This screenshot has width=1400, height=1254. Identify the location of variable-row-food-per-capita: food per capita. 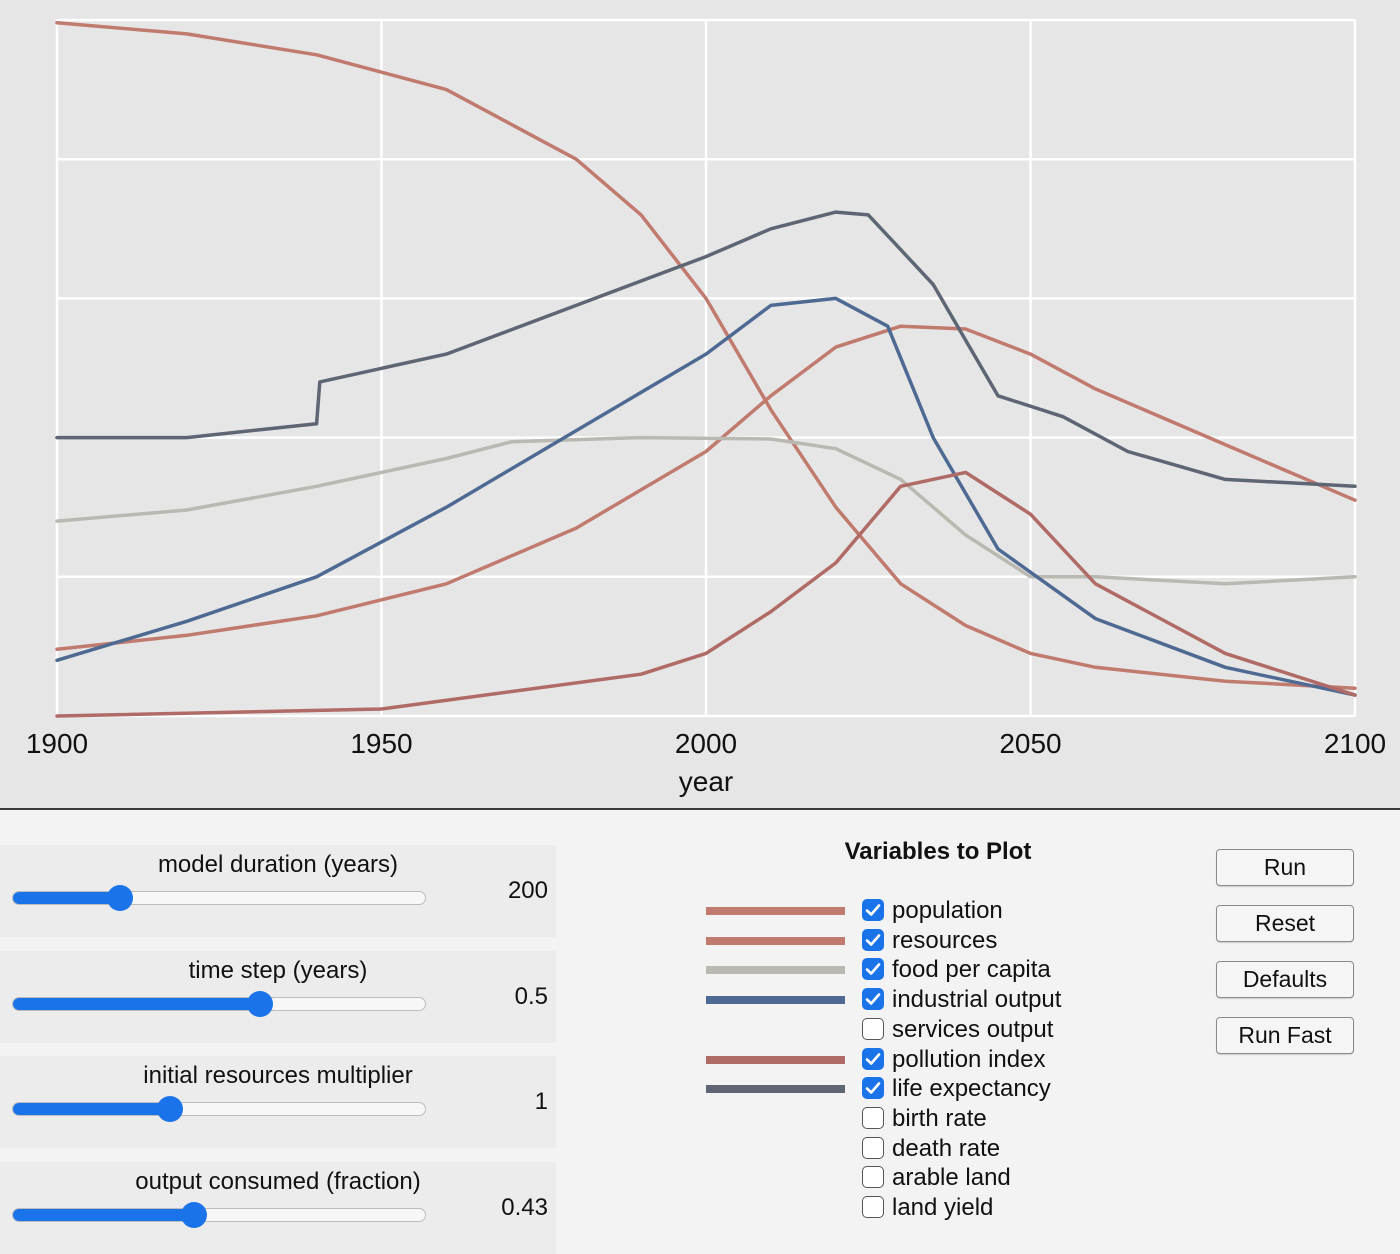
(910, 971).